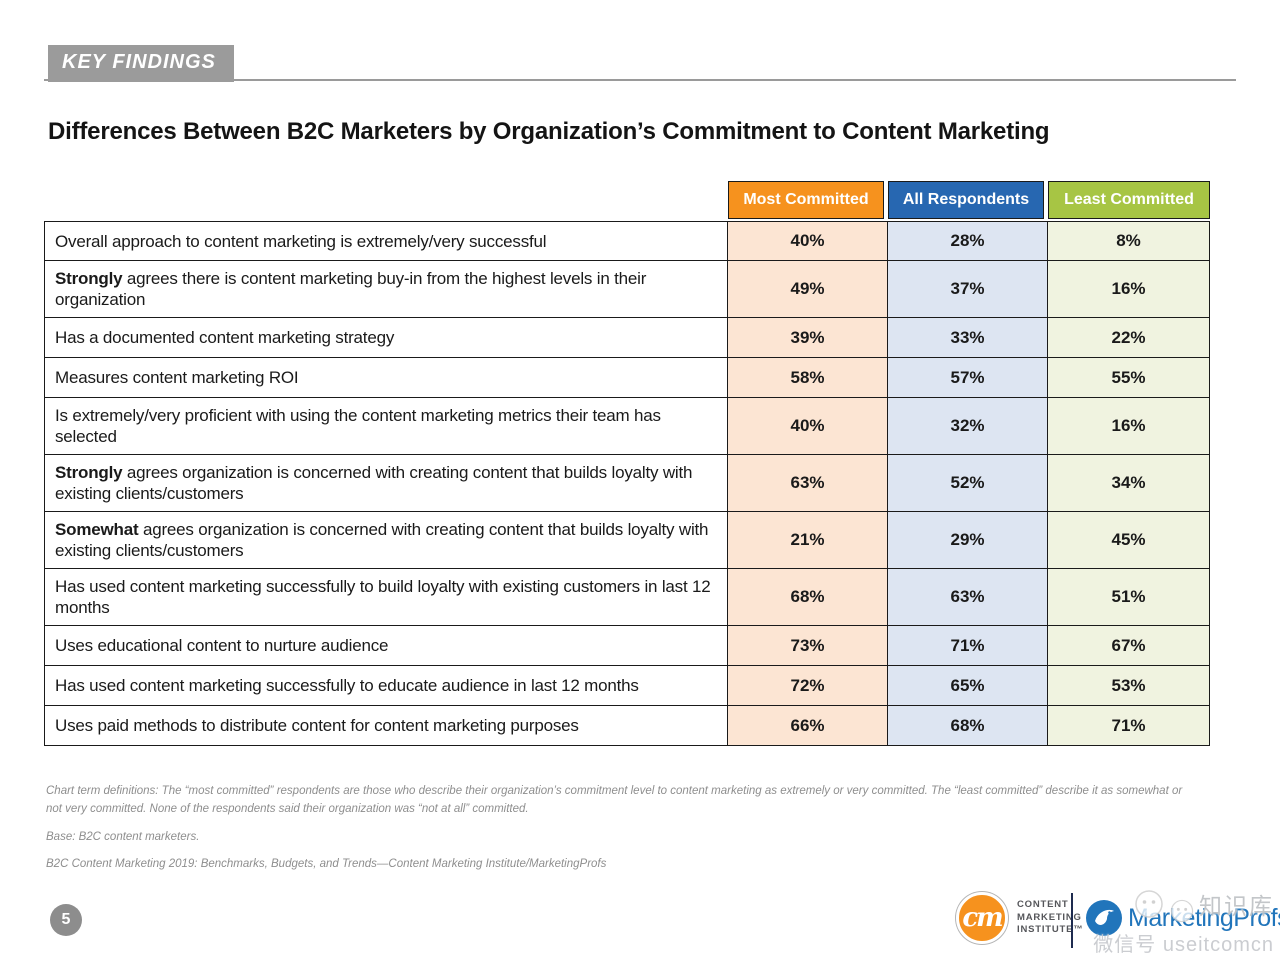  What do you see at coordinates (1129, 686) in the screenshot?
I see `value-least-committed: 53%` at bounding box center [1129, 686].